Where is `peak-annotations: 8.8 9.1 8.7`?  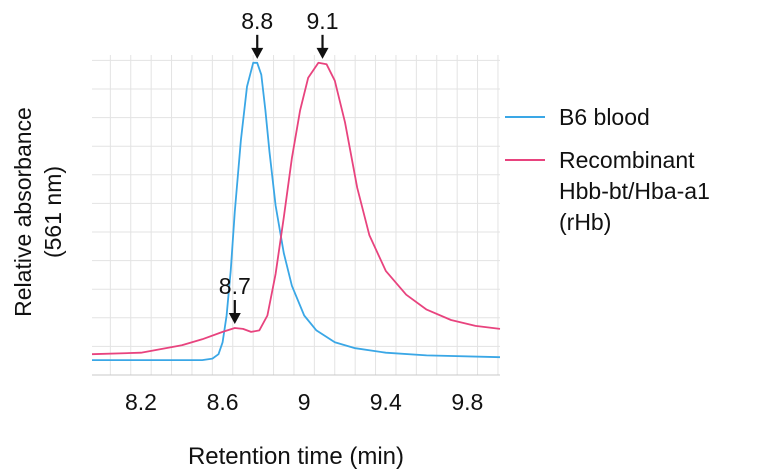
peak-annotations: 8.8 9.1 8.7 is located at coordinates (279, 166).